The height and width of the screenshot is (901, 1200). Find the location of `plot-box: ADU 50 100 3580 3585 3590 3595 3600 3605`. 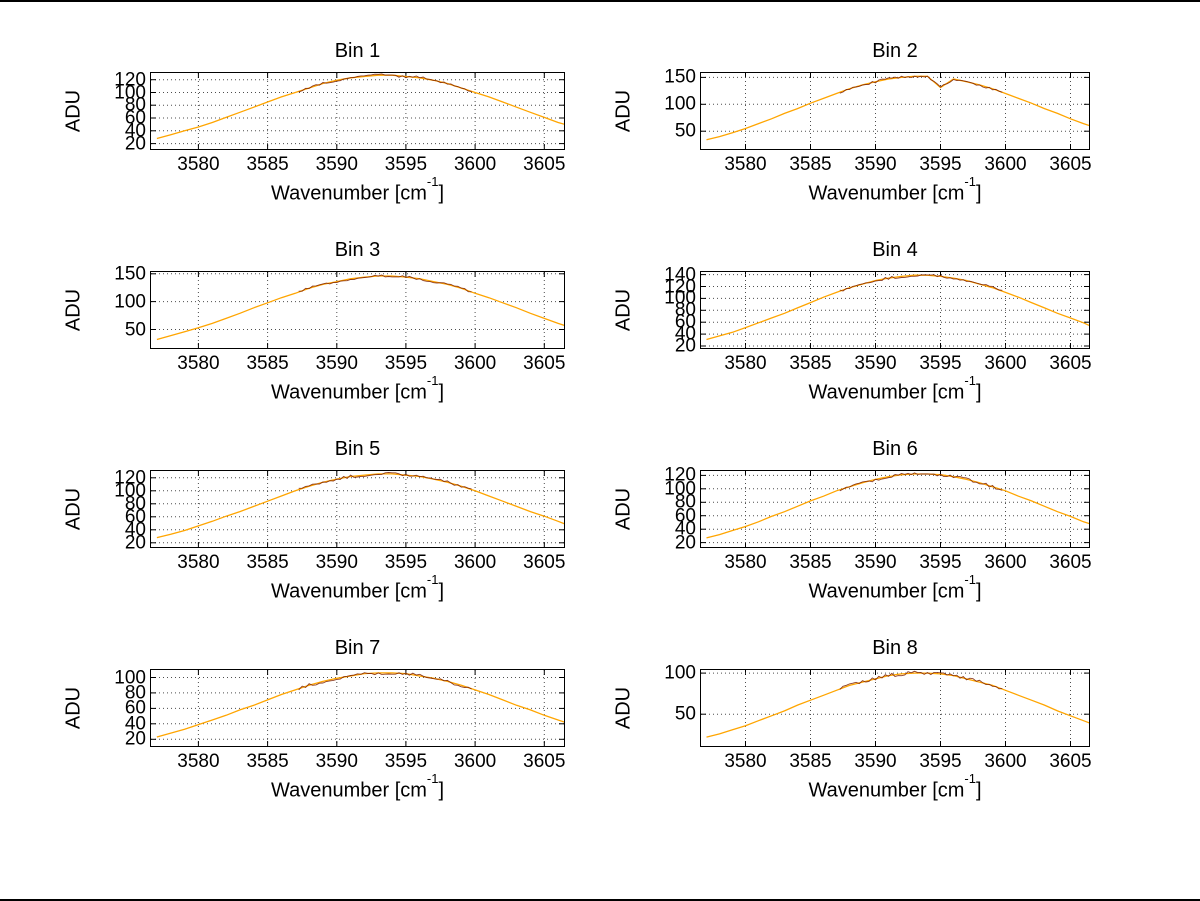

plot-box: ADU 50 100 3580 3585 3590 3595 3600 3605 is located at coordinates (852, 717).